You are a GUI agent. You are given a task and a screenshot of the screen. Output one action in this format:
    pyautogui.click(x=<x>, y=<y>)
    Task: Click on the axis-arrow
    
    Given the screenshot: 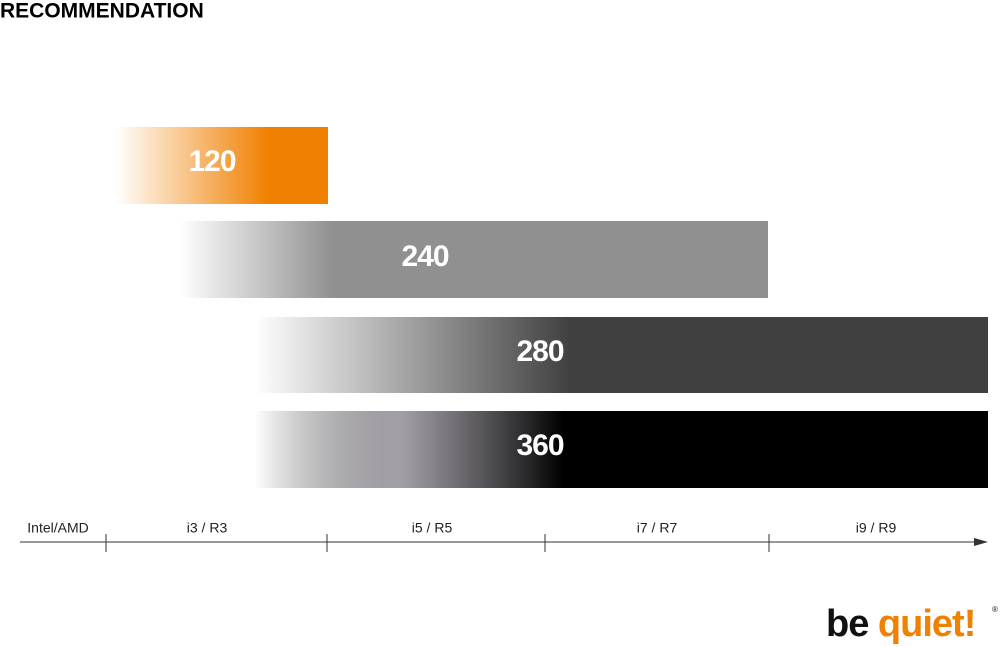 What is the action you would take?
    pyautogui.click(x=981, y=542)
    